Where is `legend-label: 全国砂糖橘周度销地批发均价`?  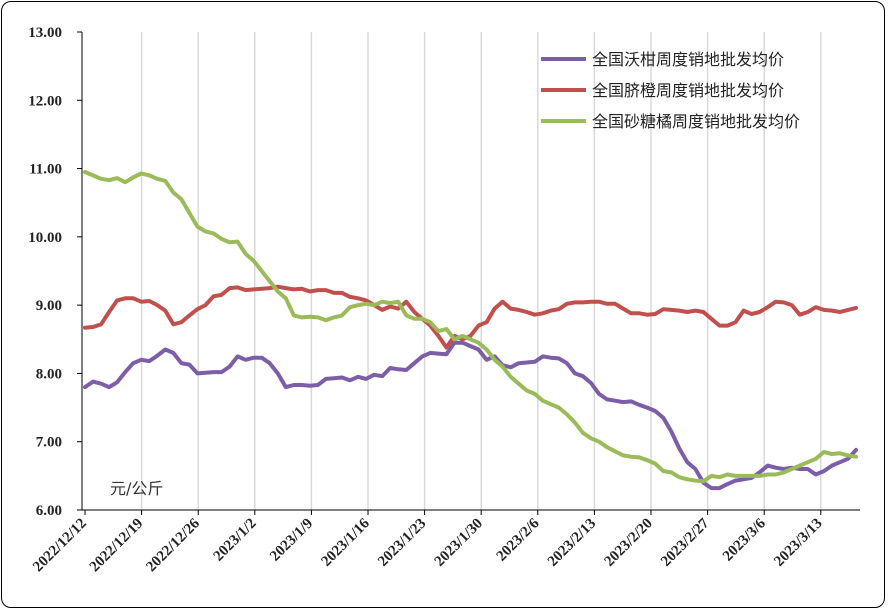 legend-label: 全国砂糖橘周度销地批发均价 is located at coordinates (696, 121).